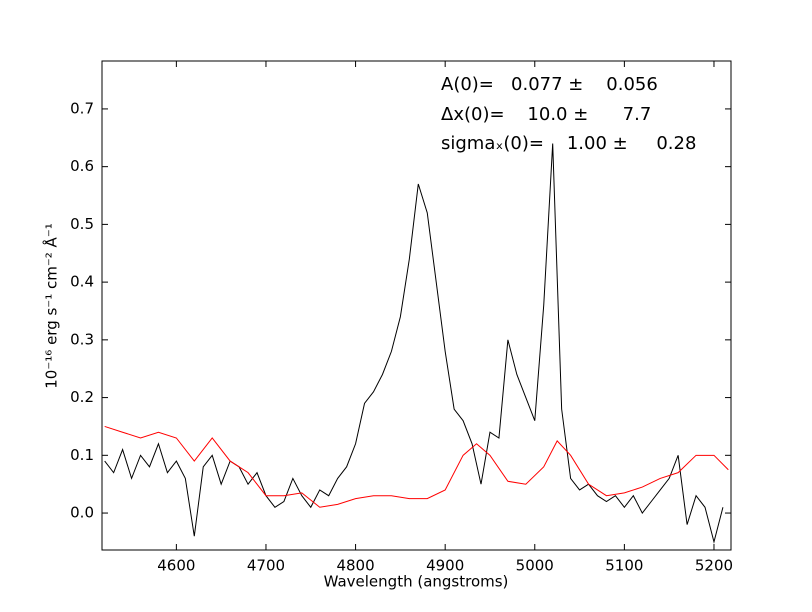 The image size is (812, 612). I want to click on y-tick-label: 0.7, so click(82, 108).